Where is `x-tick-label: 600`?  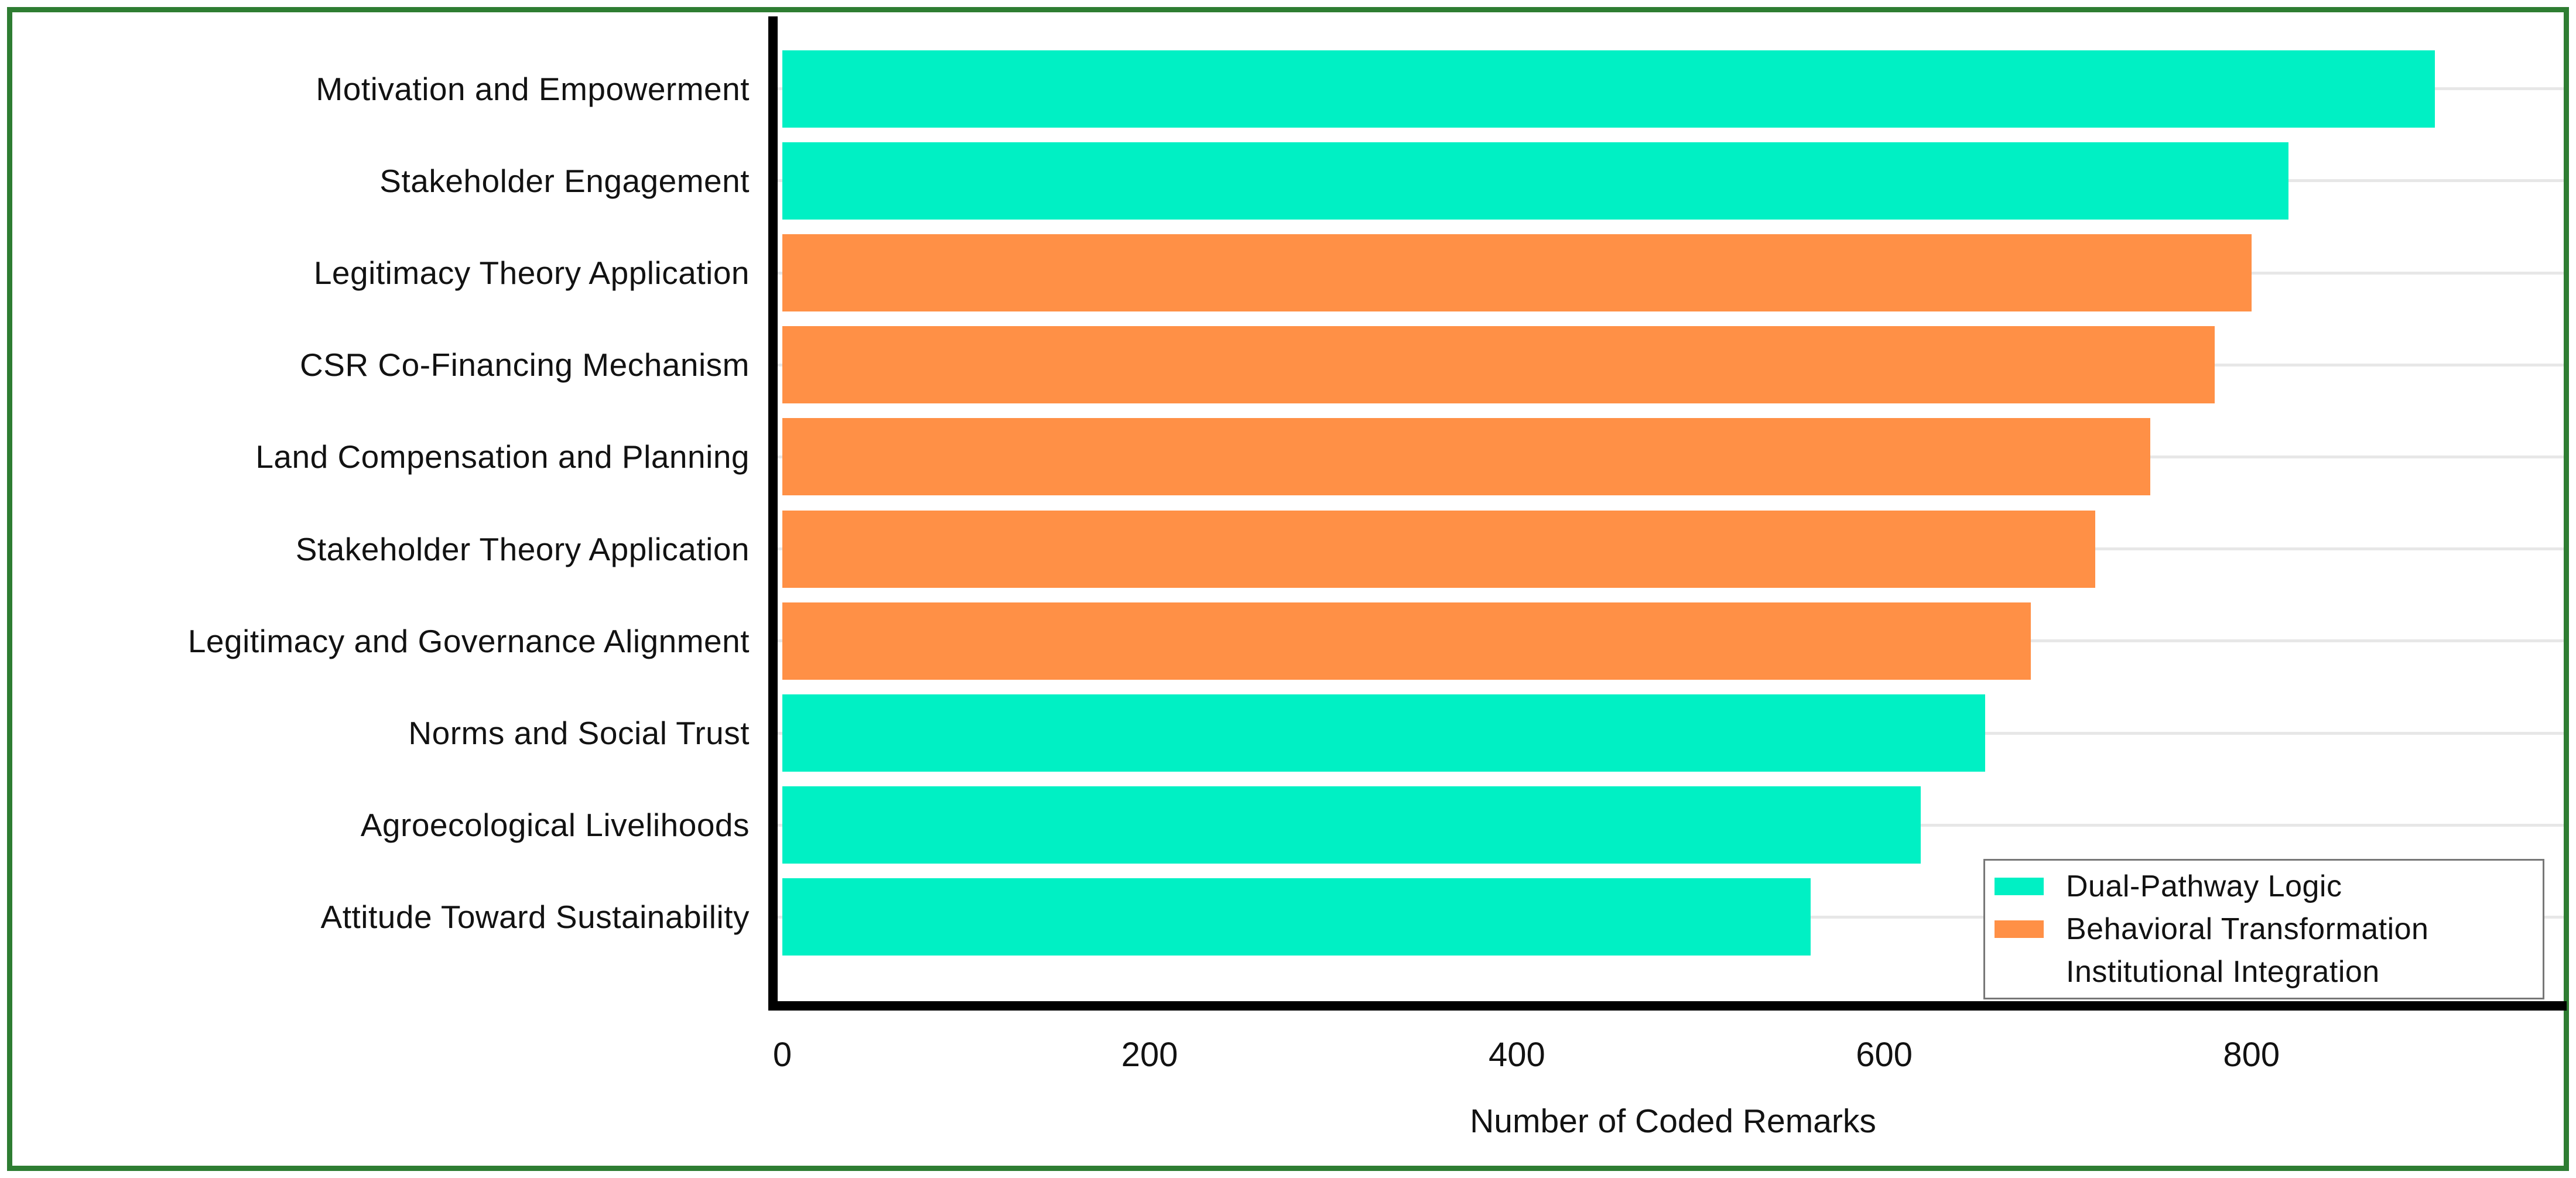 x-tick-label: 600 is located at coordinates (1884, 1055).